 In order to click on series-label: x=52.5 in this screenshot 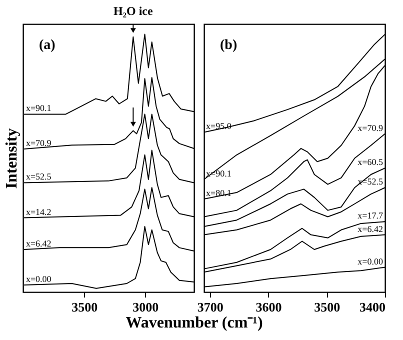, I will do `click(39, 177)`.